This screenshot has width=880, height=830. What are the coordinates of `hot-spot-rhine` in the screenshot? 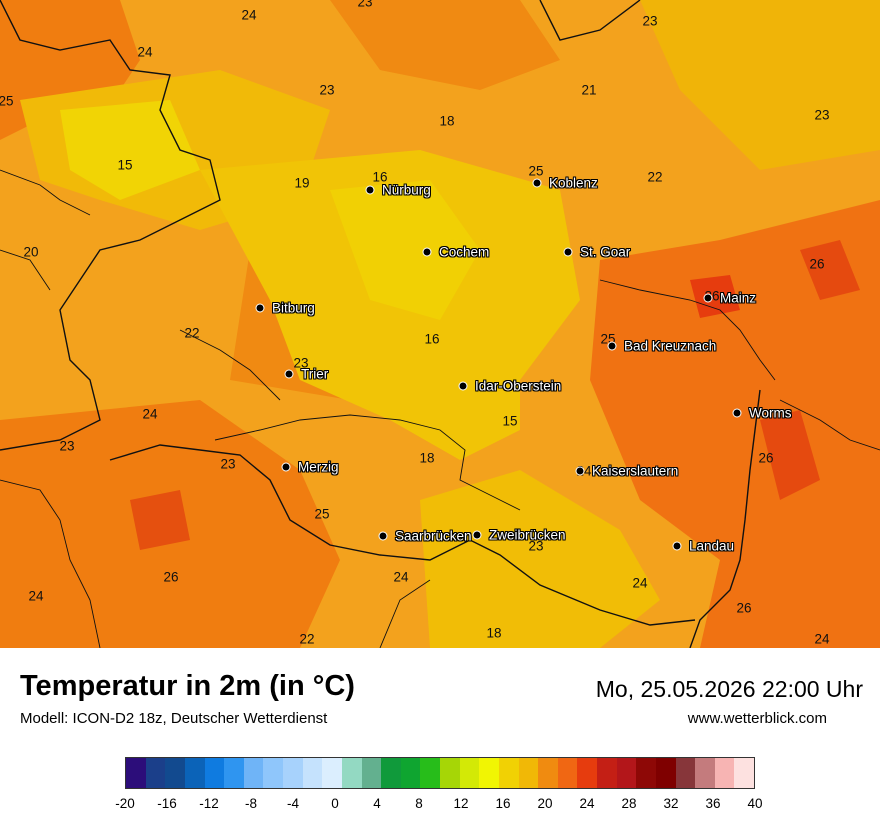 It's located at (790, 455).